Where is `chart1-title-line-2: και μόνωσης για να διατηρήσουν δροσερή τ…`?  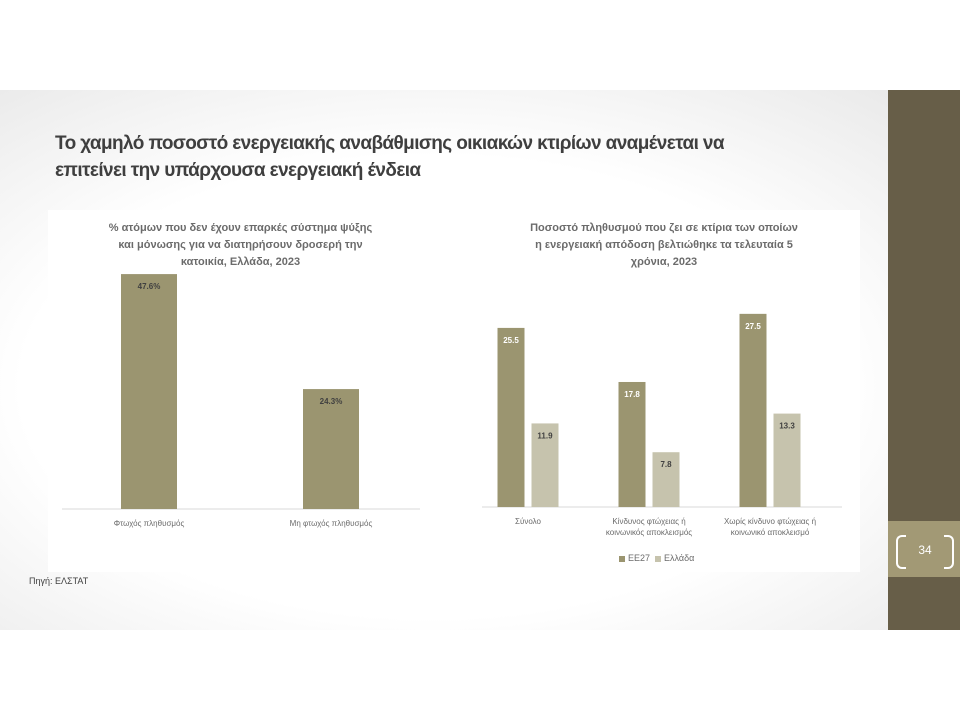
chart1-title-line-2: και μόνωσης για να διατηρήσουν δροσερή τ… is located at coordinates (240, 245).